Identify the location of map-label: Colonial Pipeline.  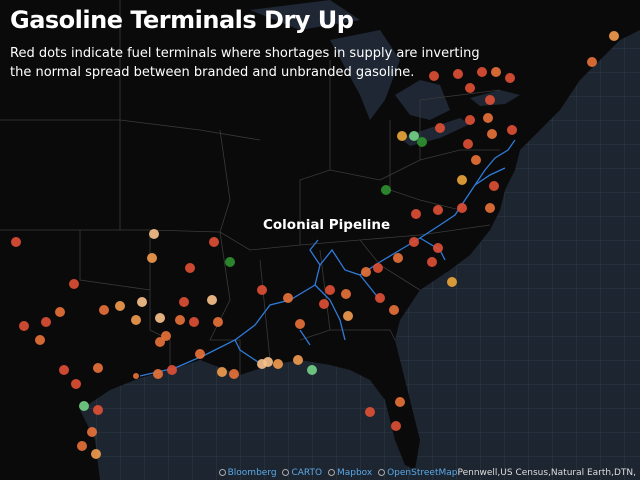
(327, 225).